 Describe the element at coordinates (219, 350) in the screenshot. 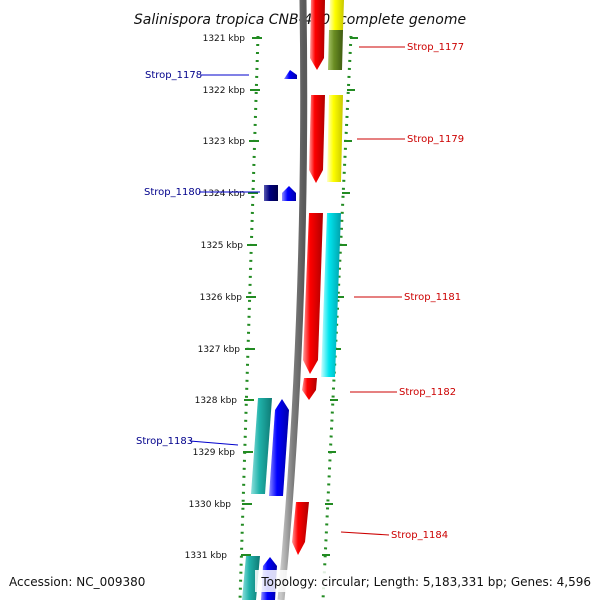

I see `tick-label: 1327 kbp` at that location.